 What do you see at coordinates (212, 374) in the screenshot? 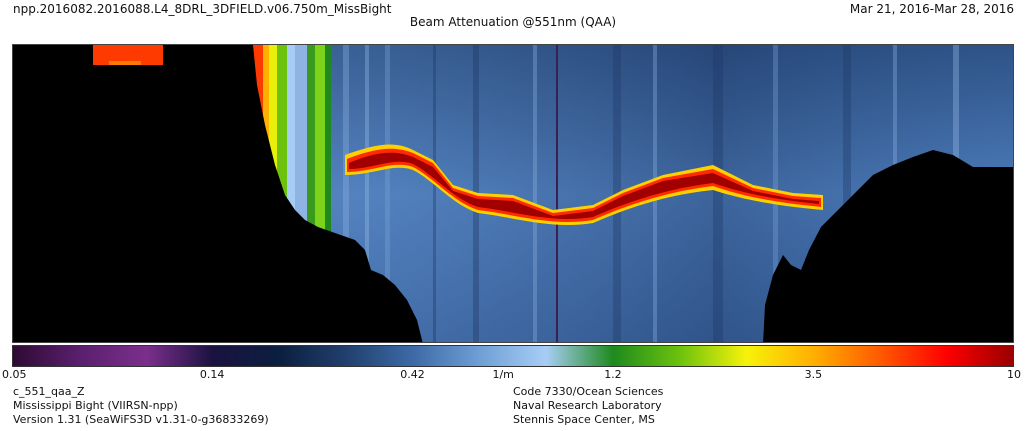
I see `colorbar-tick-label: 0.14` at bounding box center [212, 374].